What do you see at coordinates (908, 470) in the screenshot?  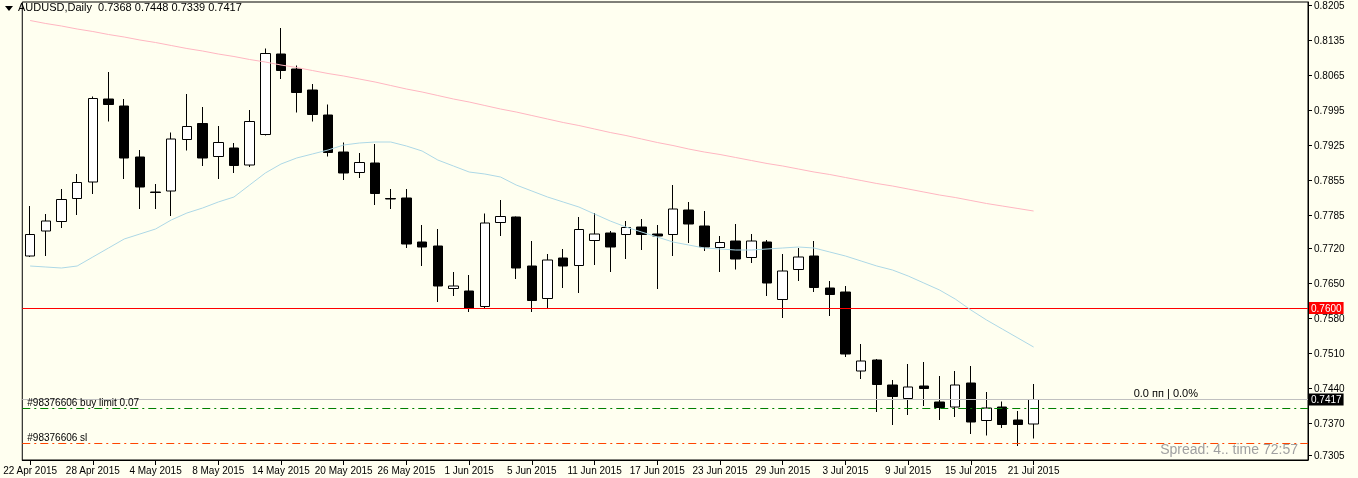 I see `x-tick-label: 9 Jul 2015` at bounding box center [908, 470].